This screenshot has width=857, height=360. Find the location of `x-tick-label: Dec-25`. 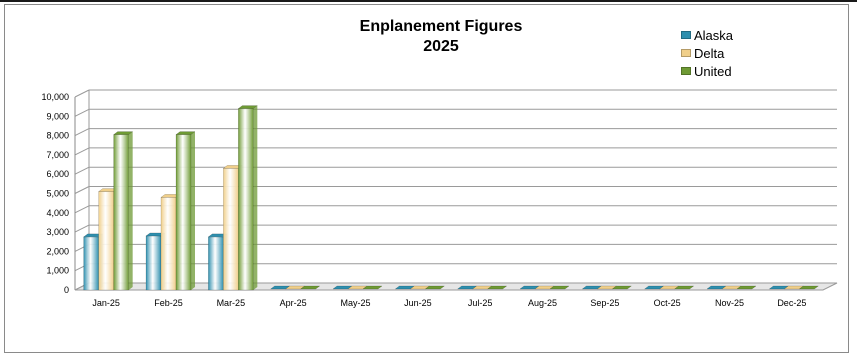

x-tick-label: Dec-25 is located at coordinates (791, 303).